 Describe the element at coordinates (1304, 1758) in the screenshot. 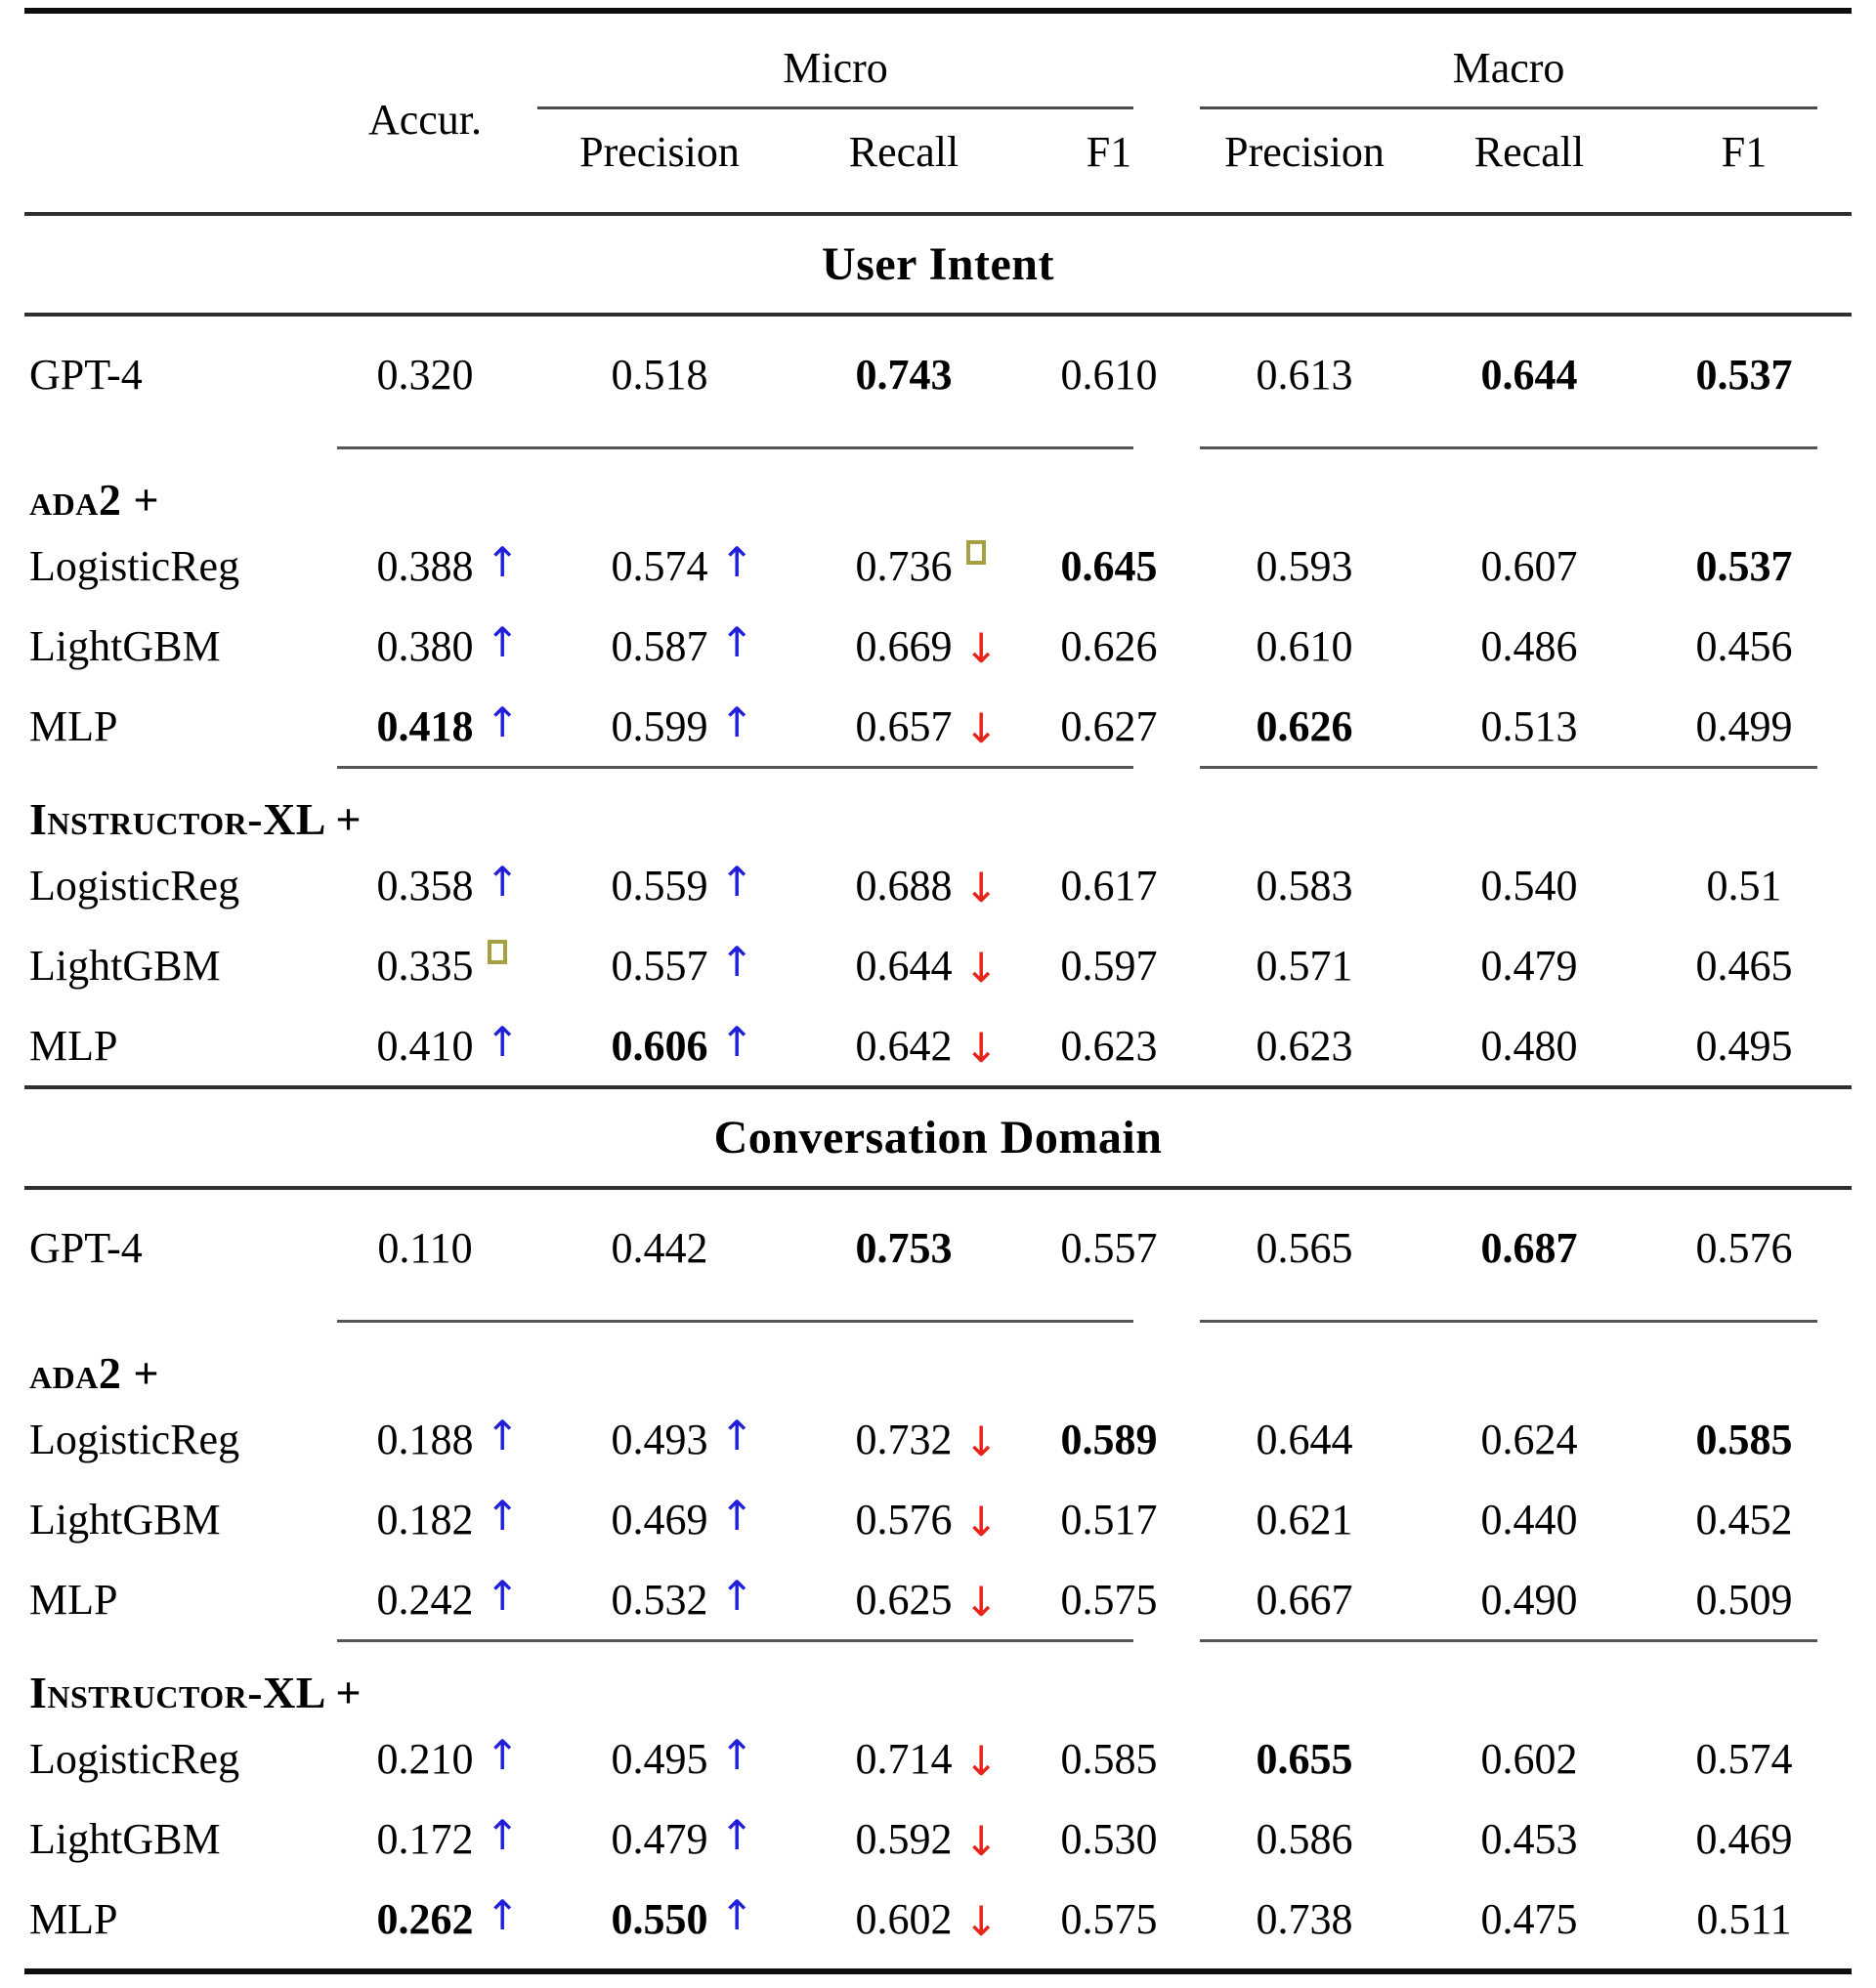

I see `metric-value: 0.655` at that location.